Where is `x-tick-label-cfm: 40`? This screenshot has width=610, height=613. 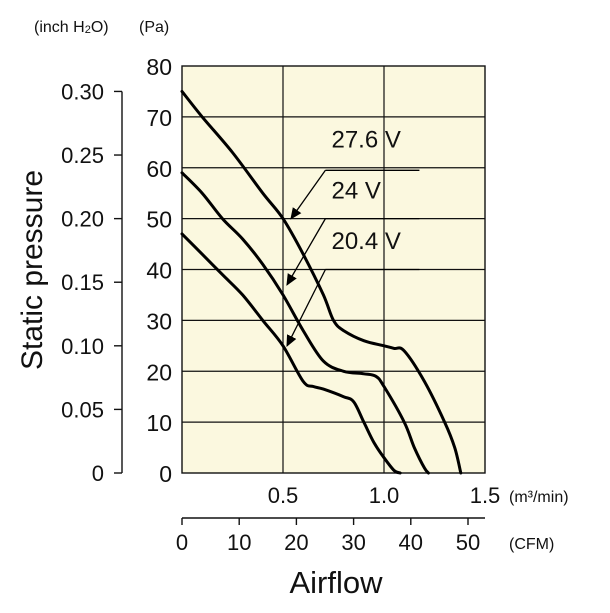 x-tick-label-cfm: 40 is located at coordinates (411, 542).